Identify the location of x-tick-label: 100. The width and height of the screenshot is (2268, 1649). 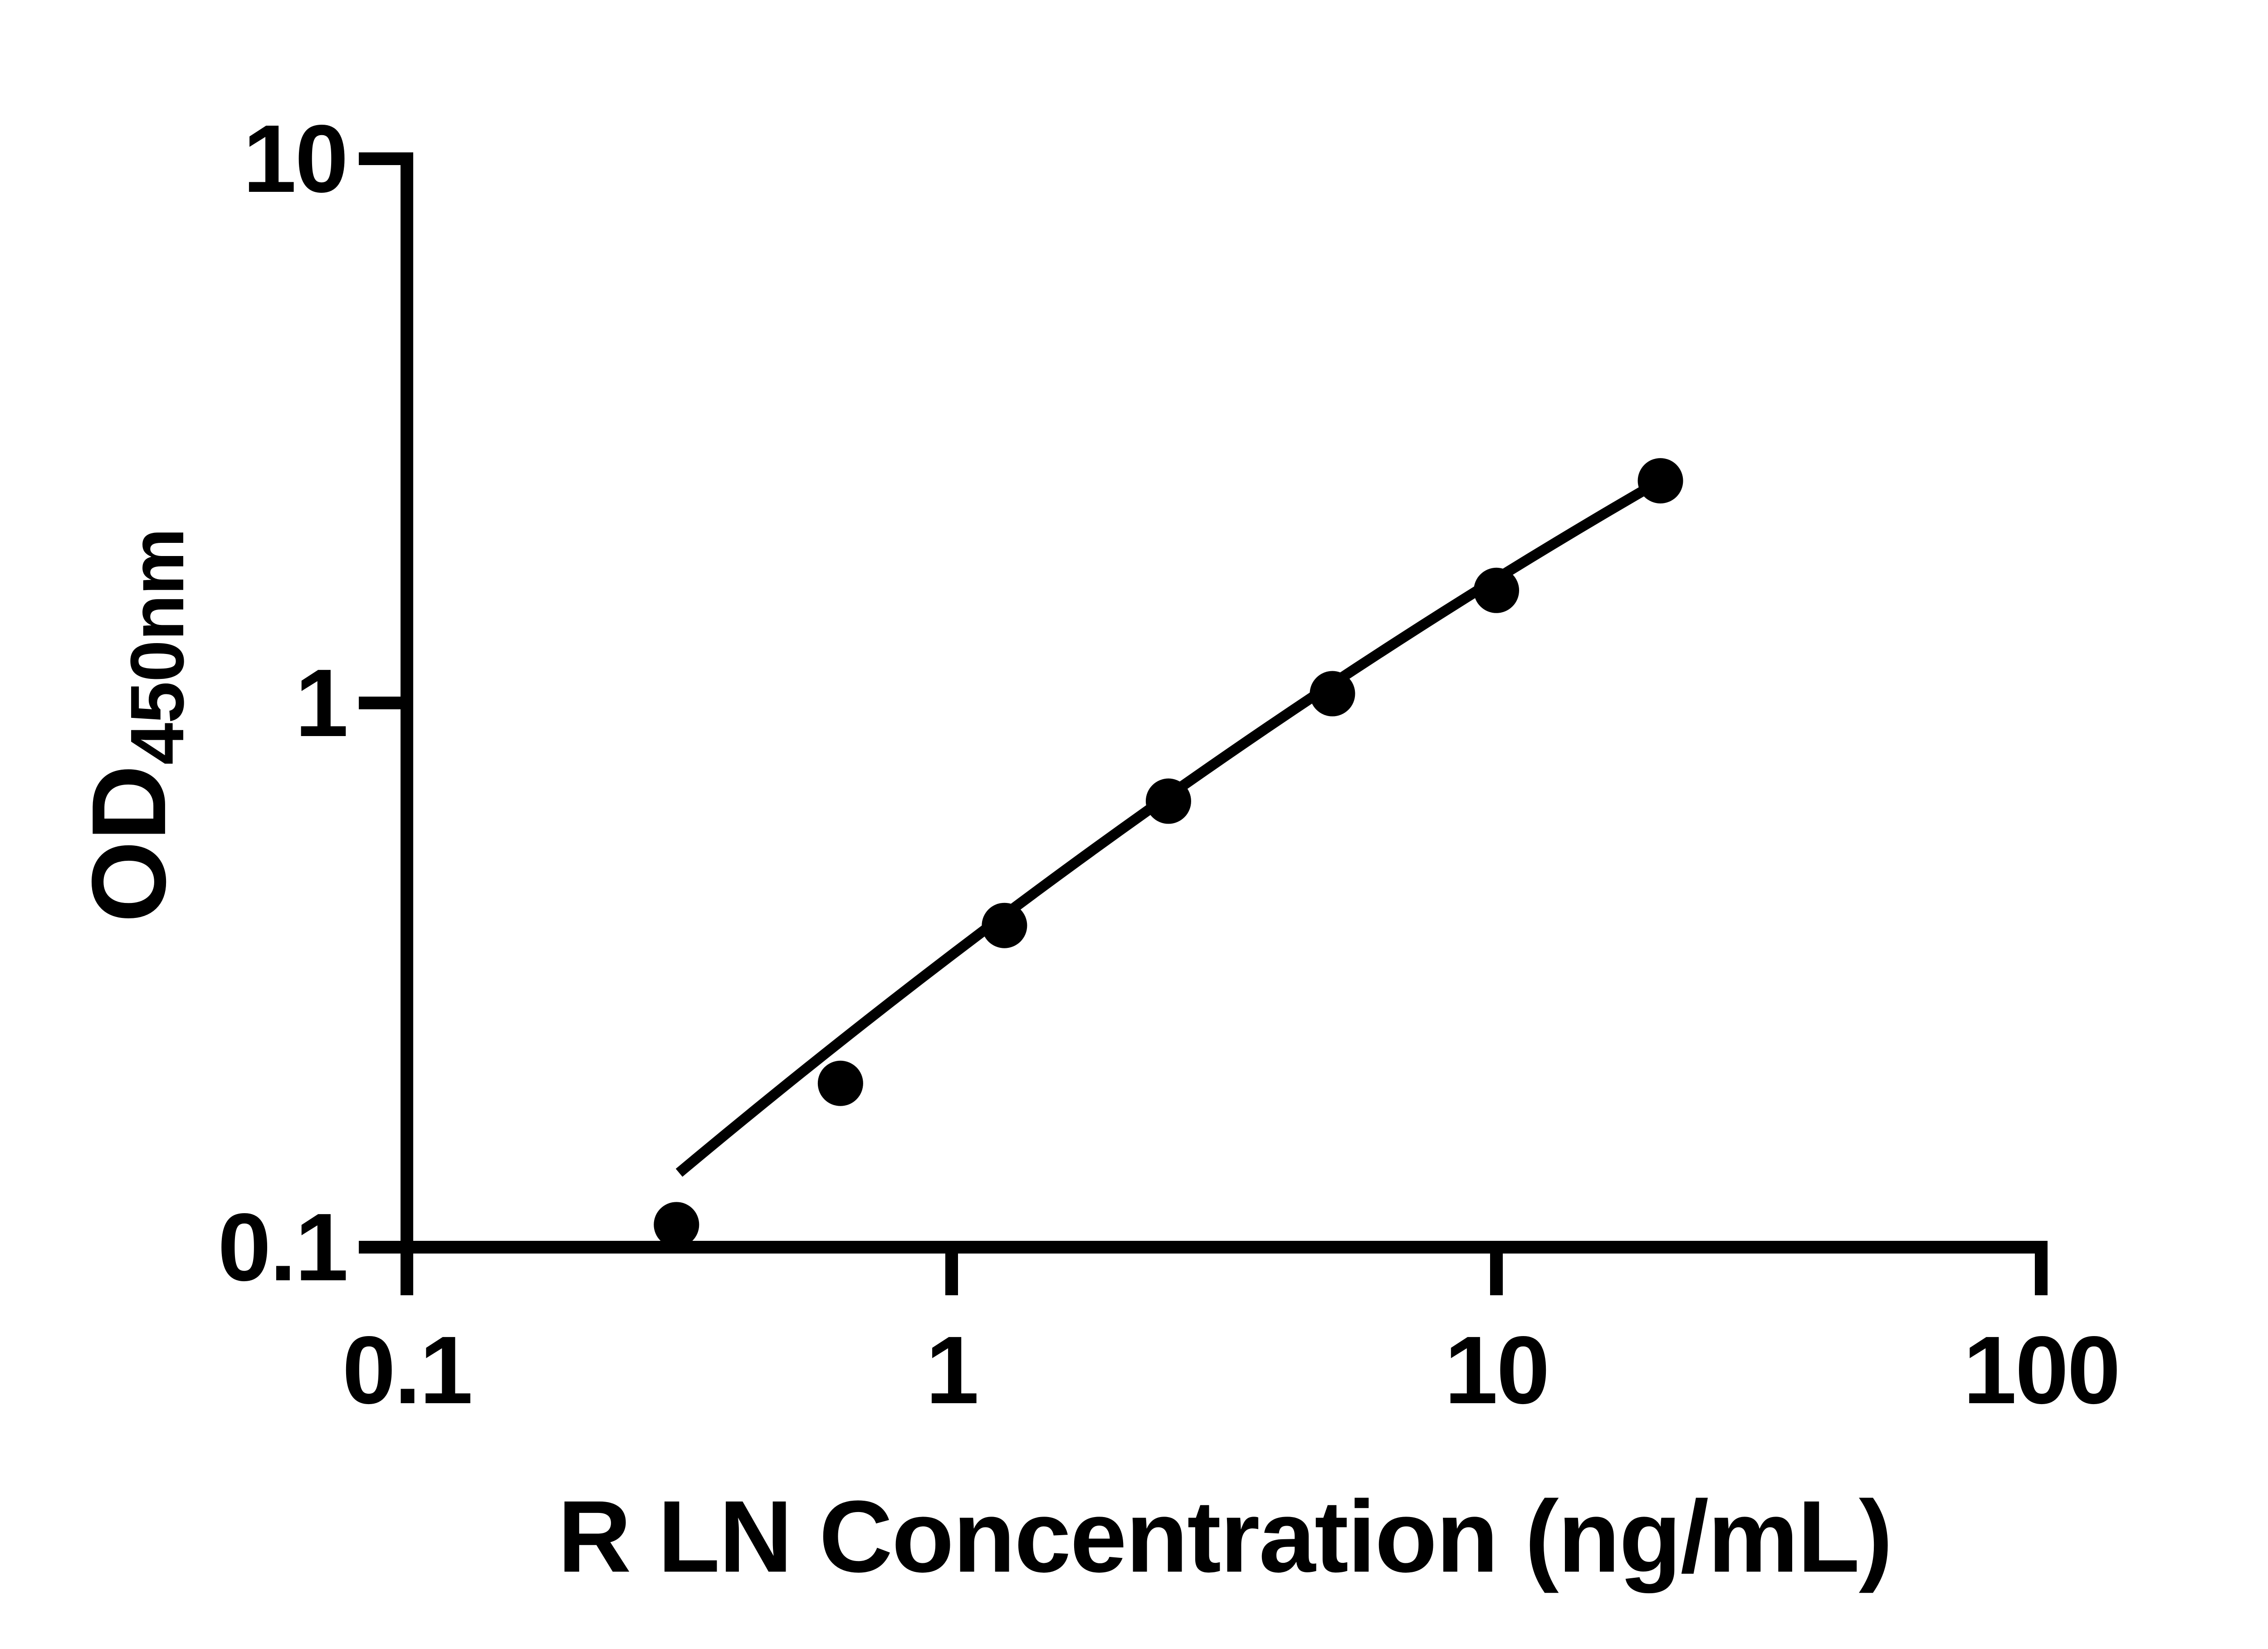
(2042, 1370).